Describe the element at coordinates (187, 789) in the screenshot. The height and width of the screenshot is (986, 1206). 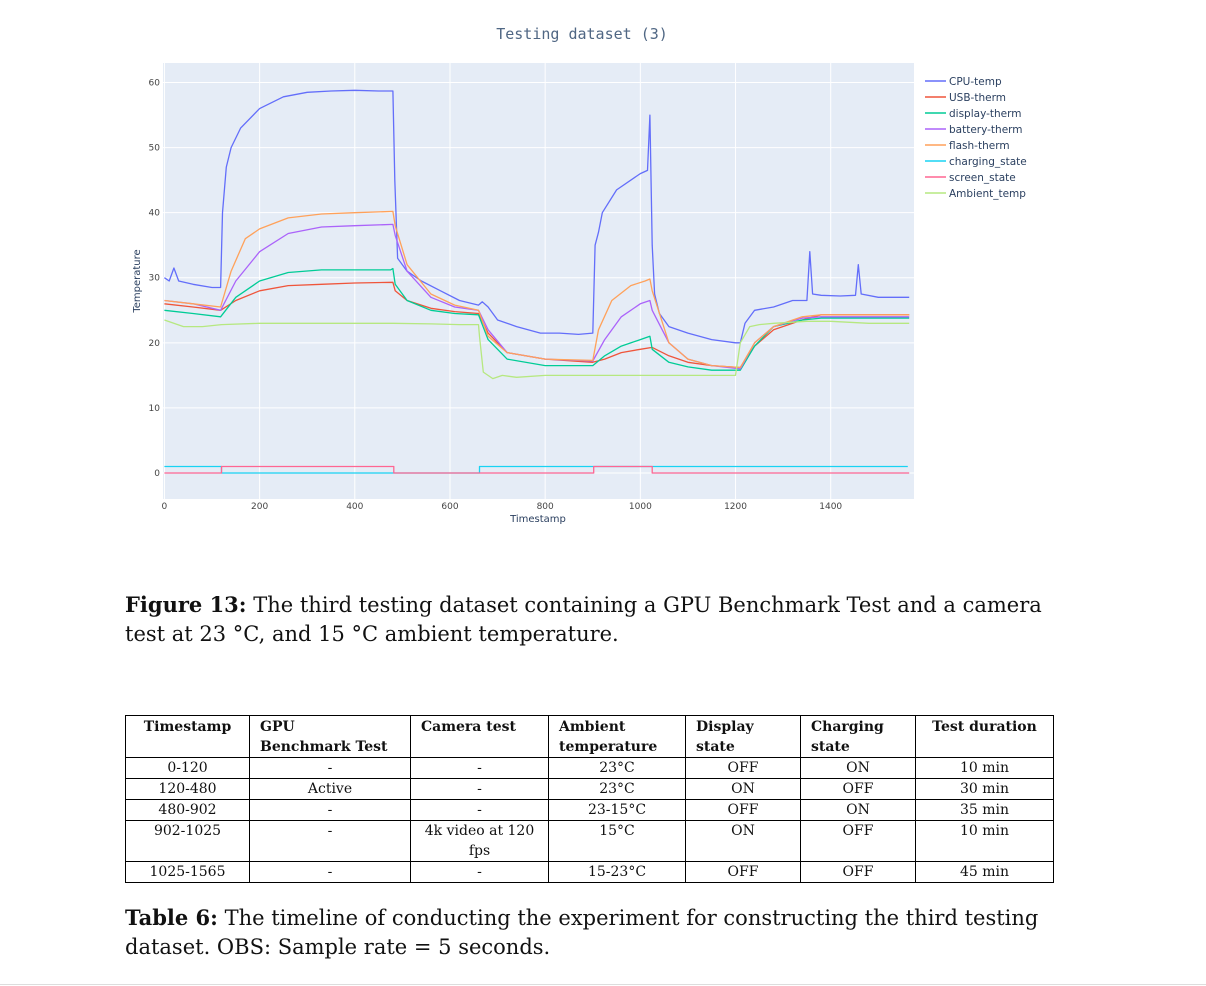
I see `table-cell: 120-480` at that location.